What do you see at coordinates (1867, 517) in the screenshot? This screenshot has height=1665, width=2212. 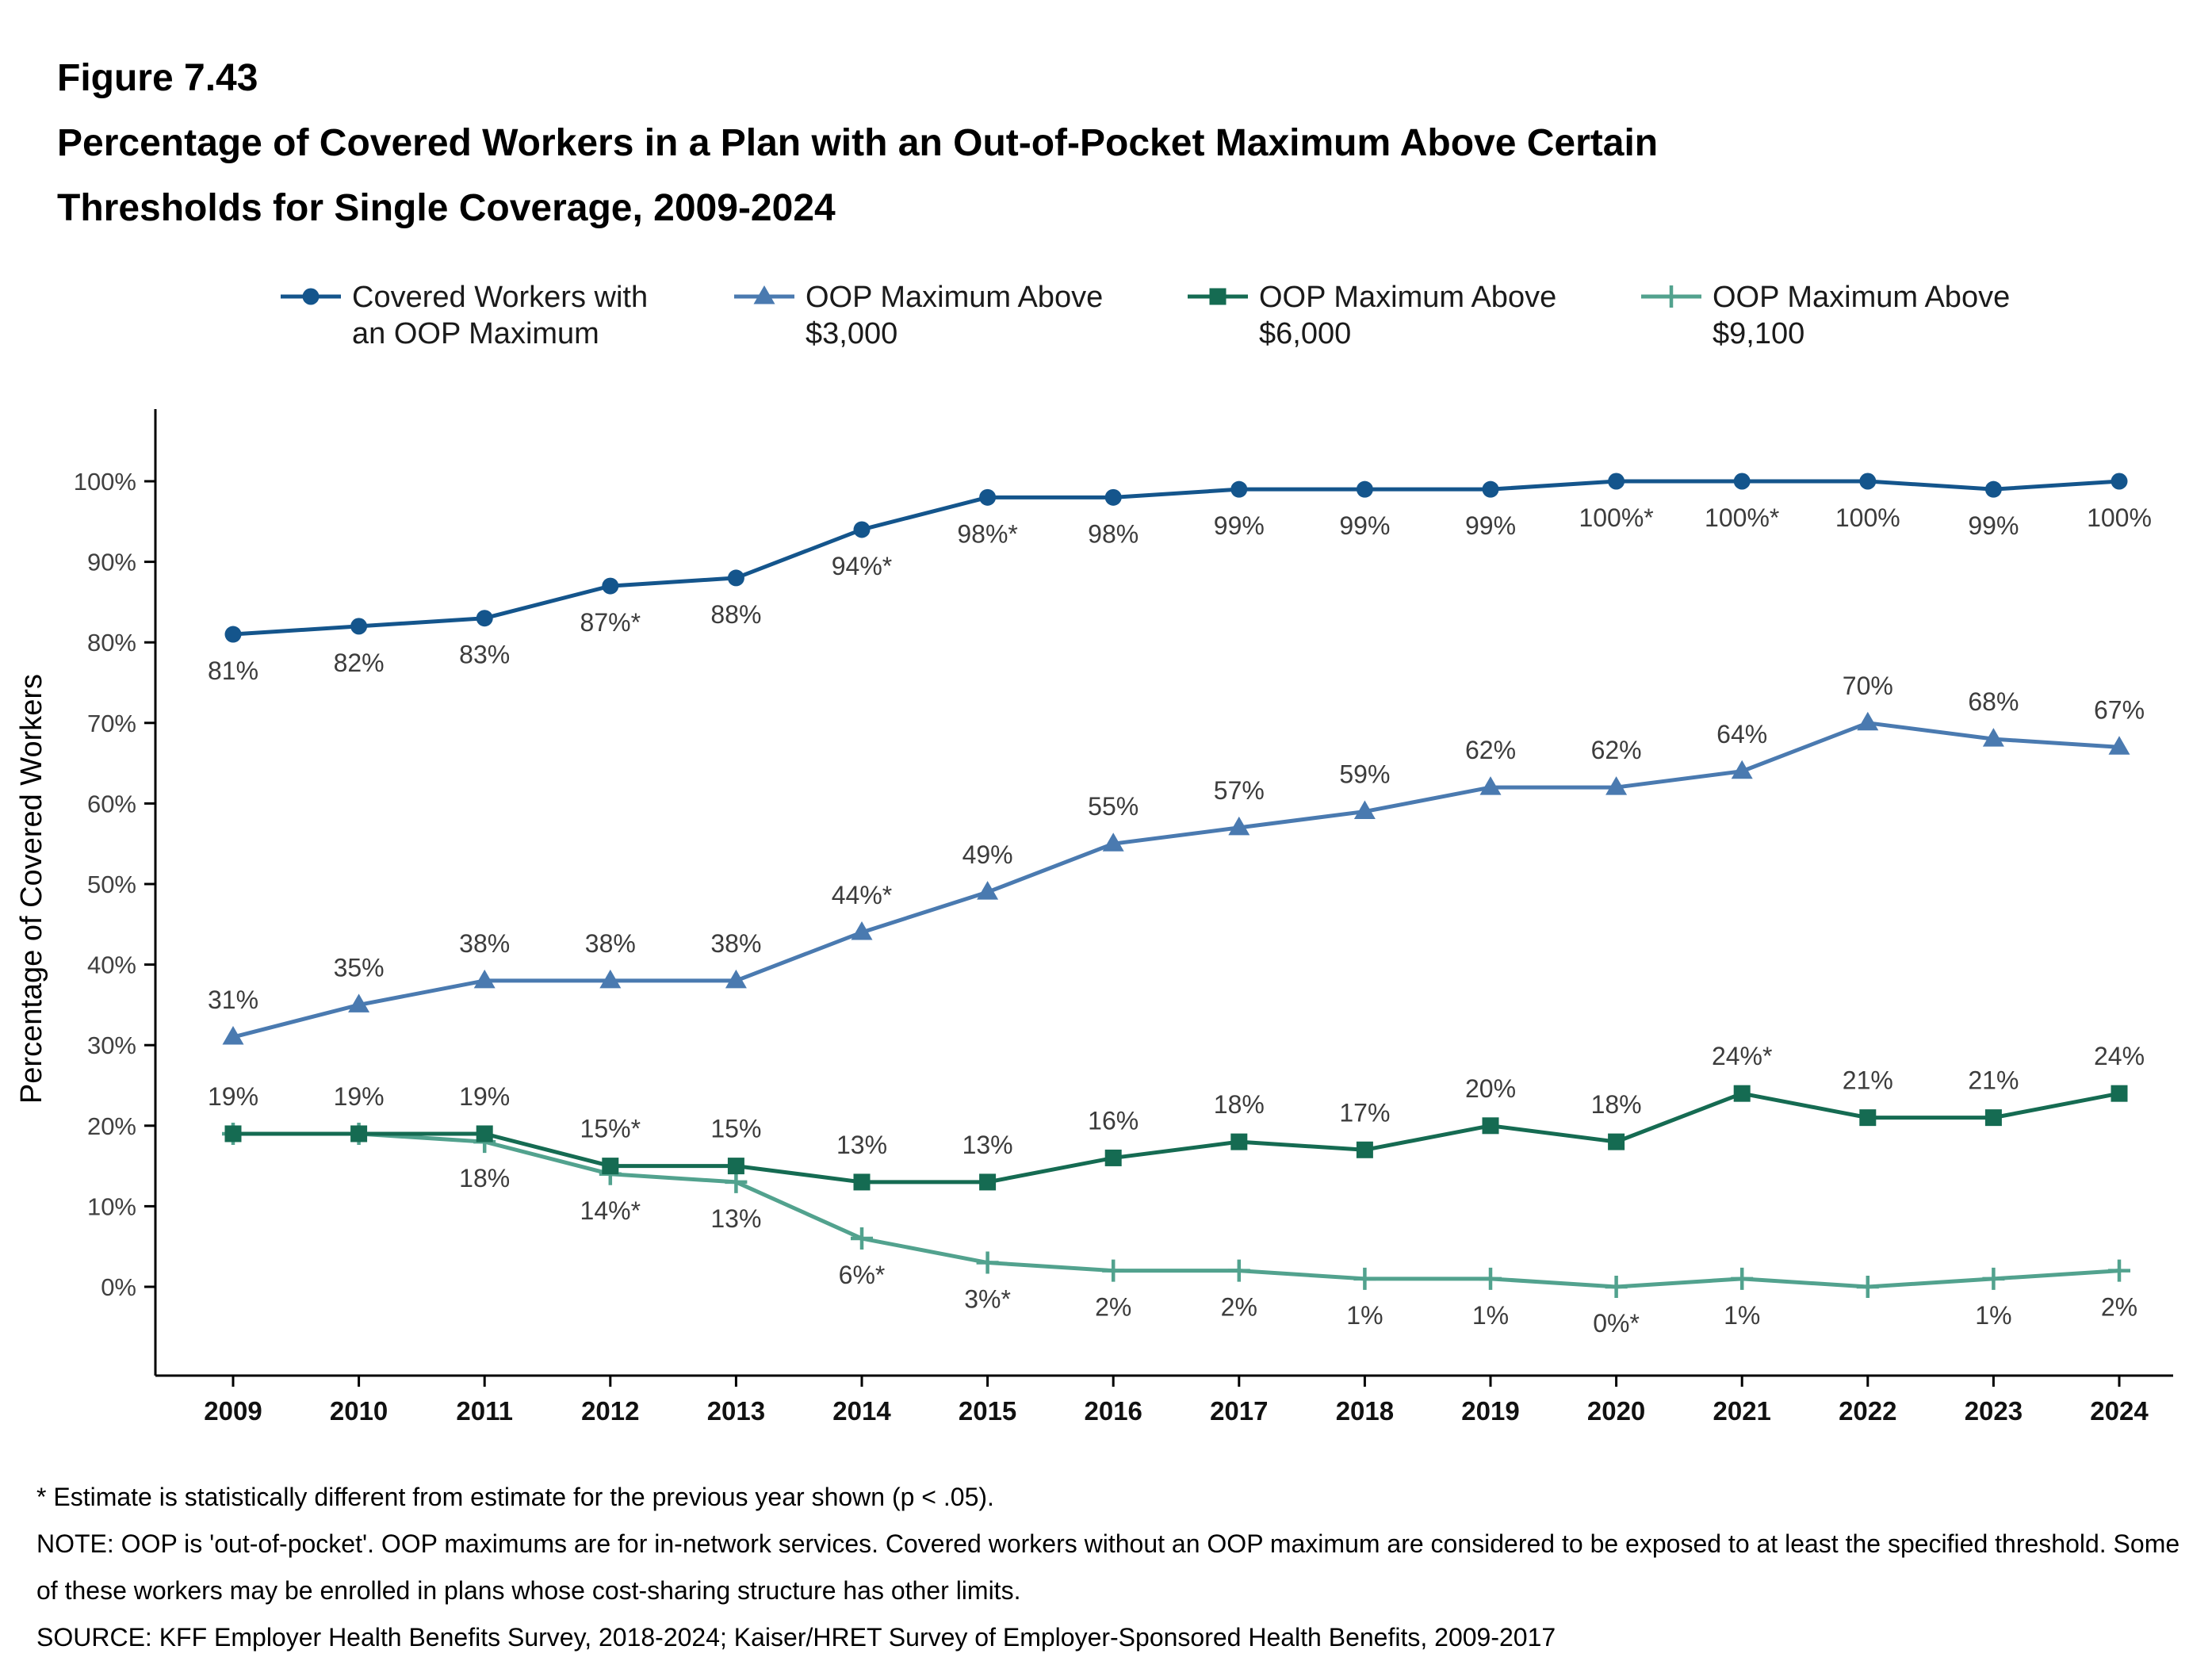 I see `data-label: 100%` at bounding box center [1867, 517].